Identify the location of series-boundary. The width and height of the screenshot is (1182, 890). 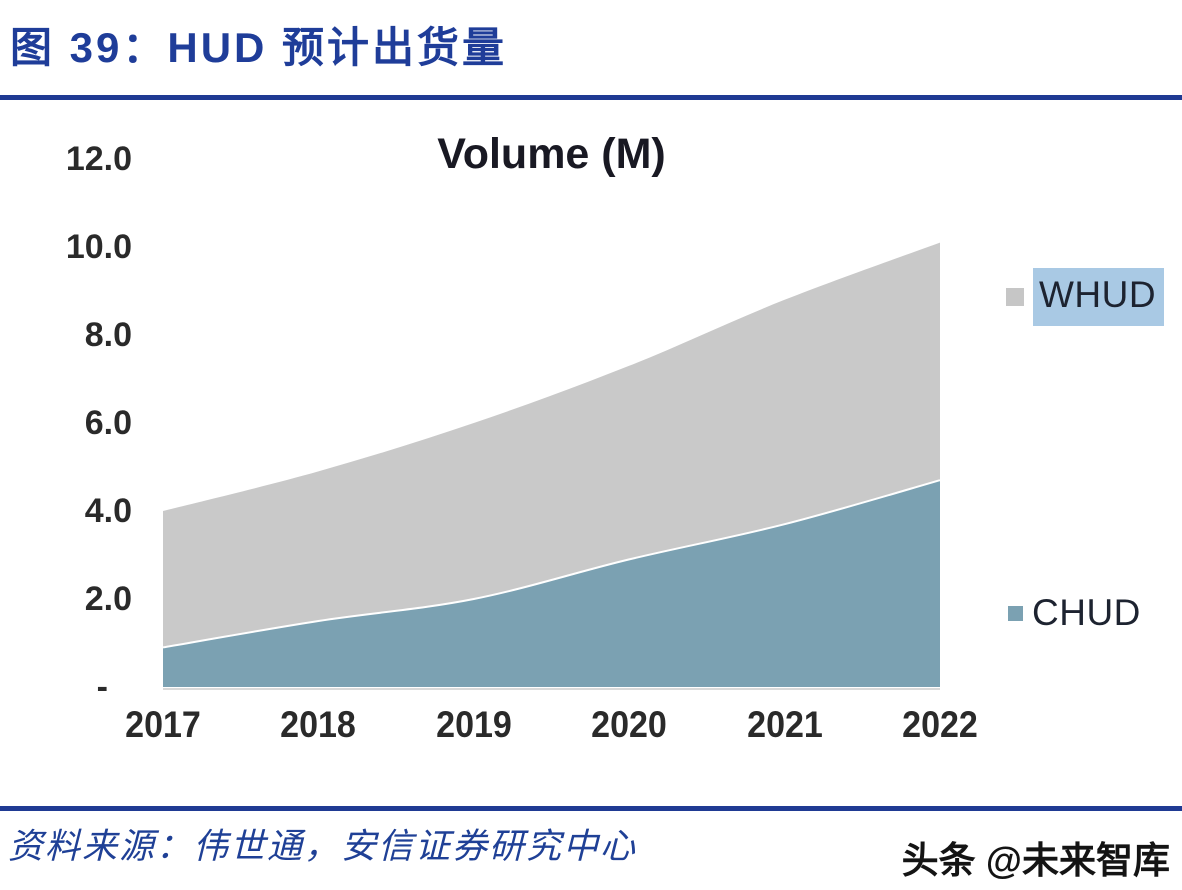
(552, 564).